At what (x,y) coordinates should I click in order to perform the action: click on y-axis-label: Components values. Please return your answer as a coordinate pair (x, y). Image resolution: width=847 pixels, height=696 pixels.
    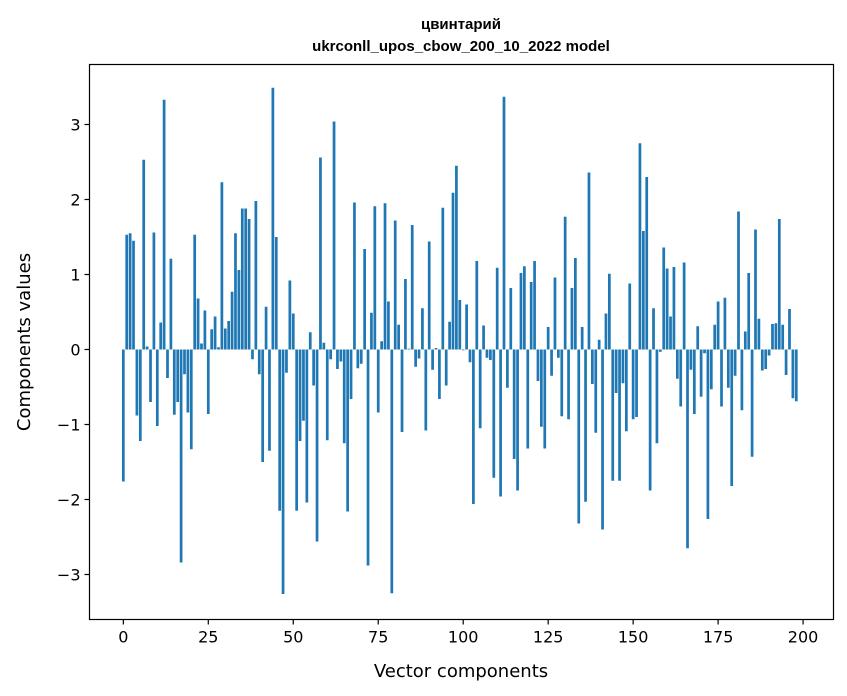
    Looking at the image, I should click on (24, 342).